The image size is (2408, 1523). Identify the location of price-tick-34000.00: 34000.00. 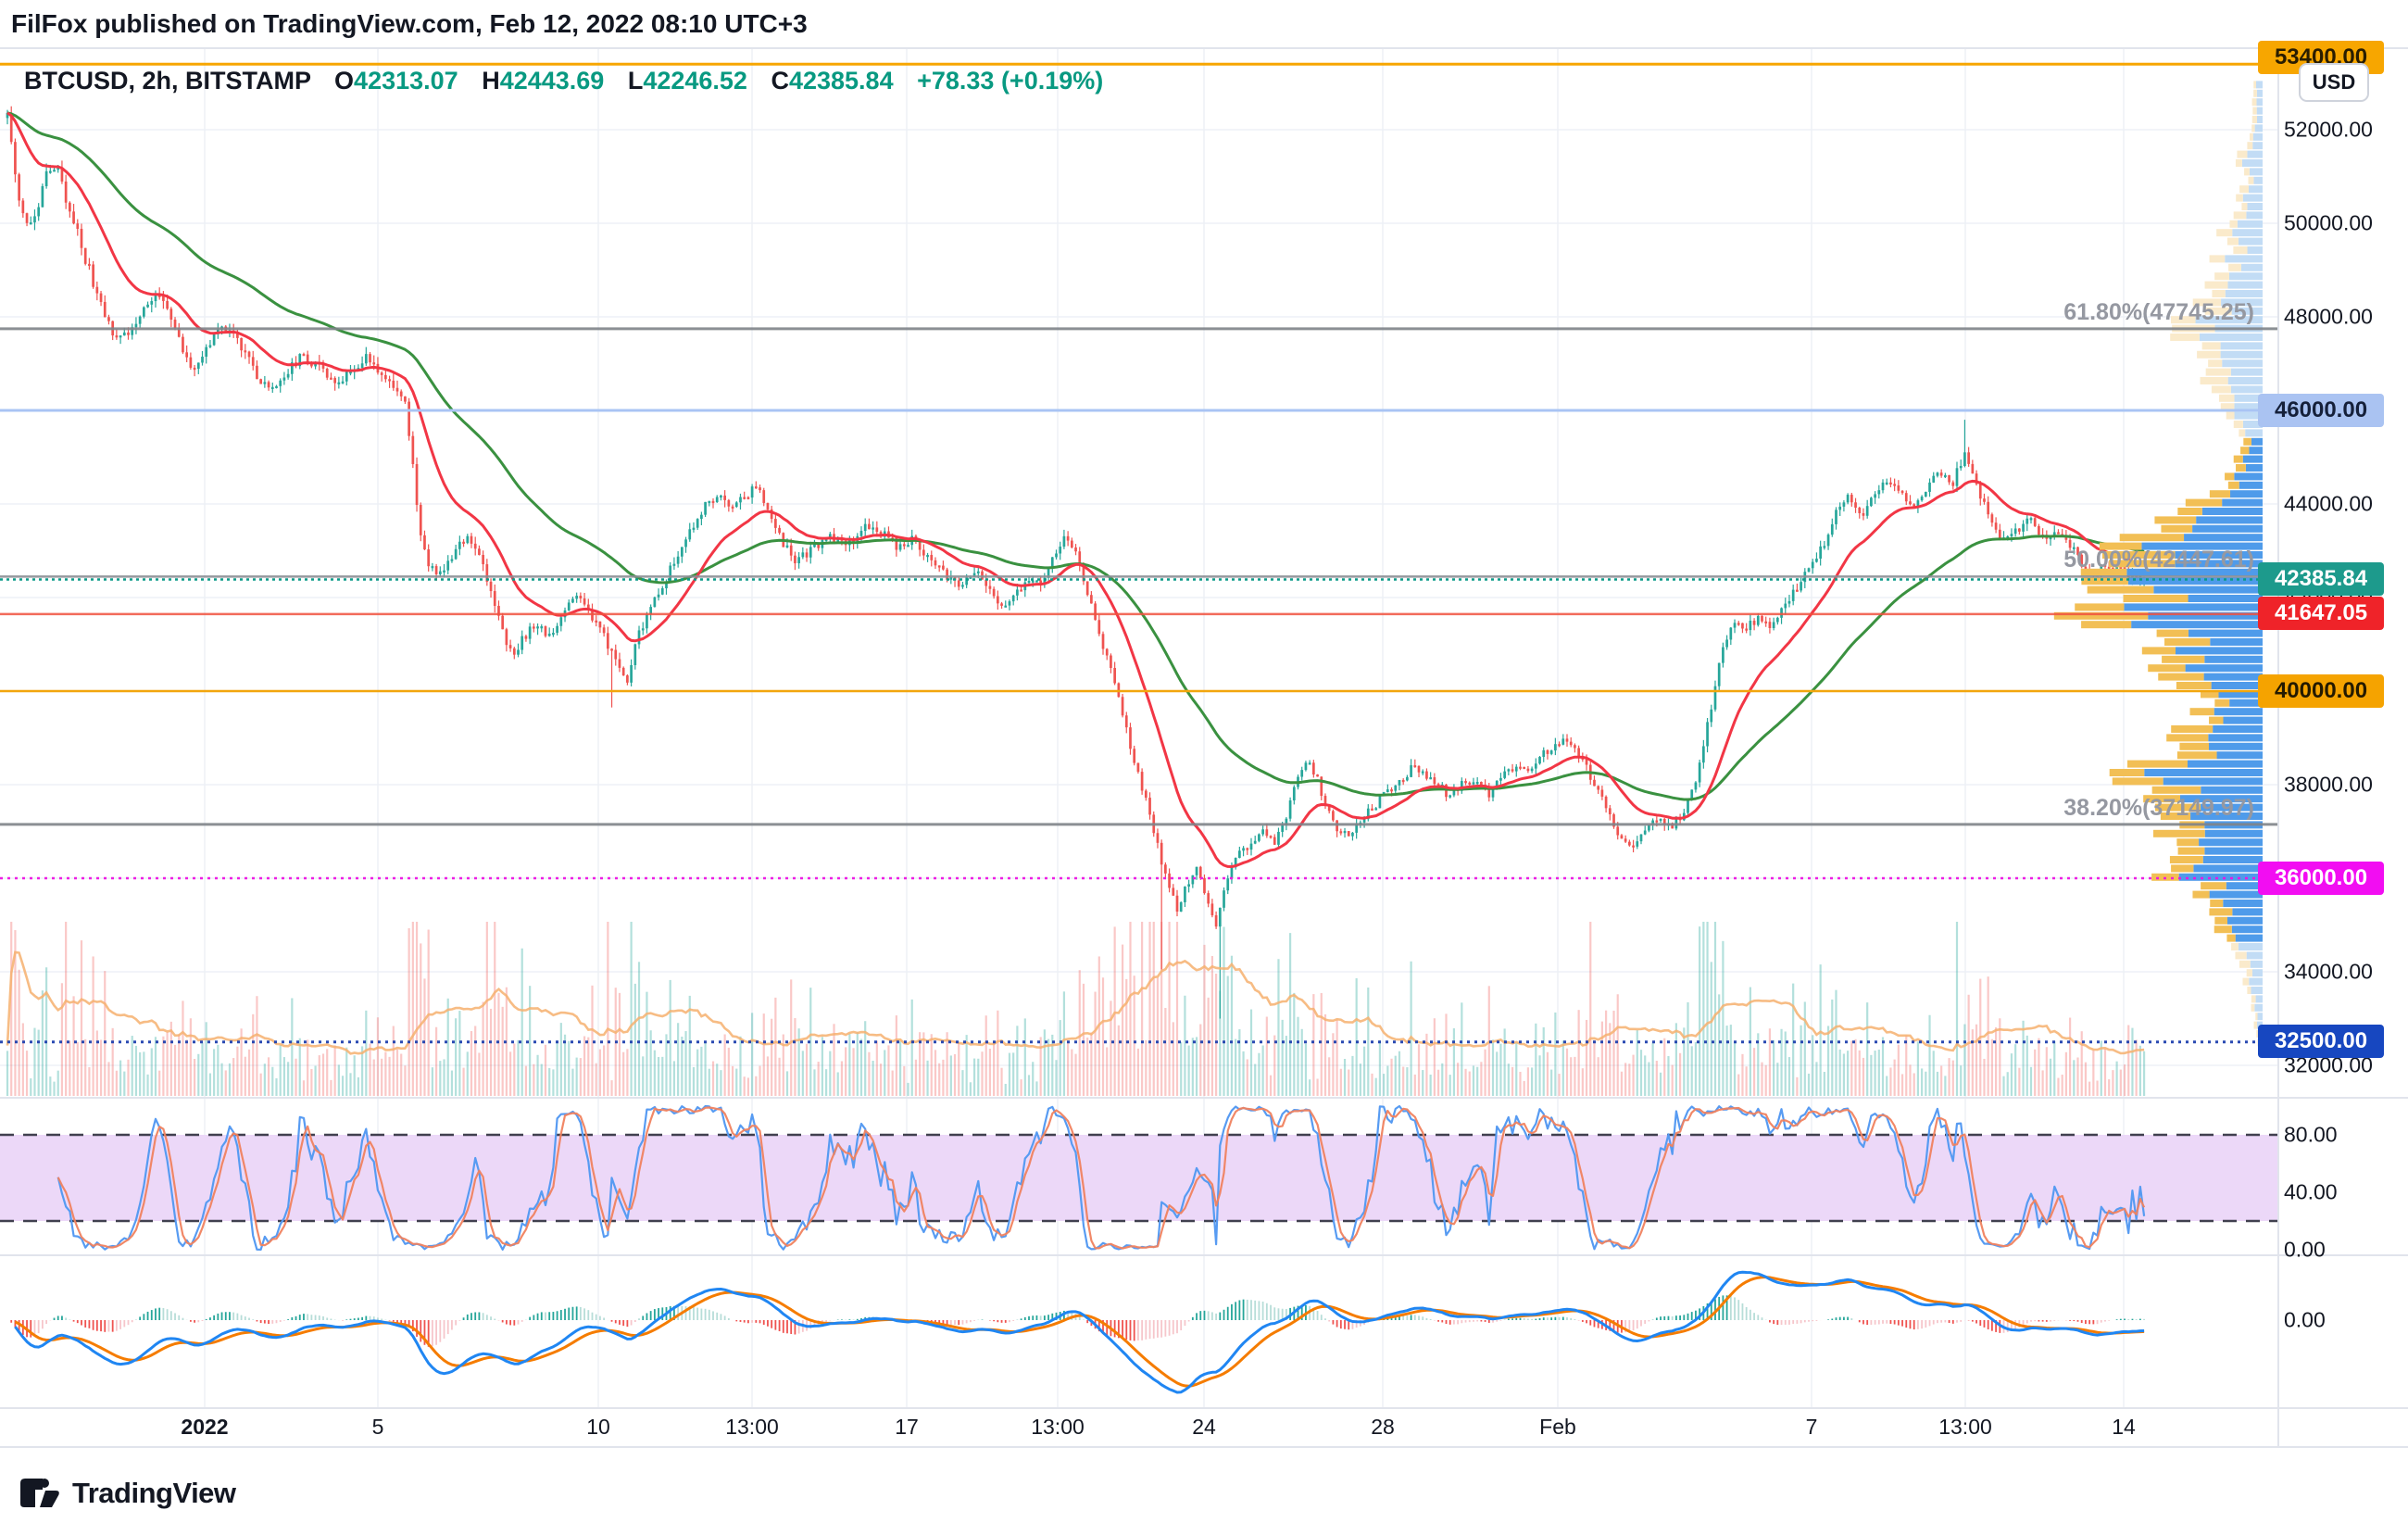
(2328, 971).